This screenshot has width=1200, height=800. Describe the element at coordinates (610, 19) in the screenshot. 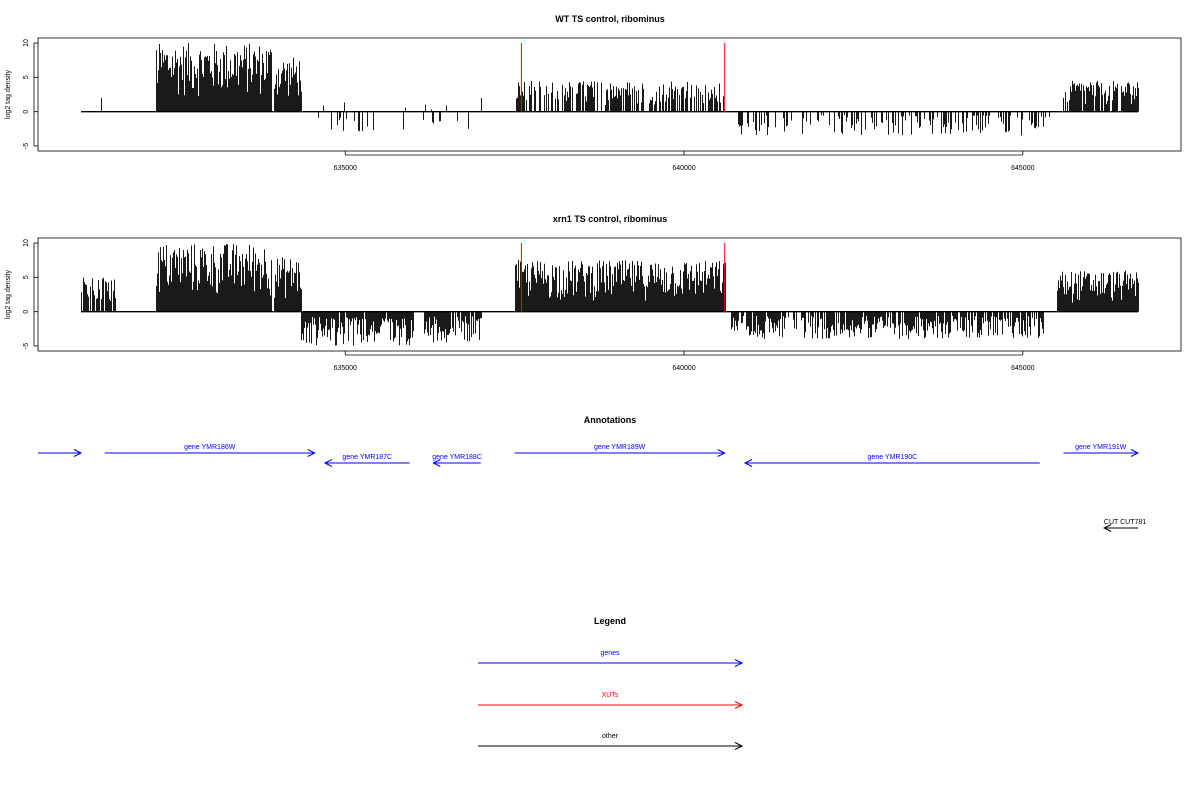

I see `panel-title: WT TS control, ribominus` at that location.